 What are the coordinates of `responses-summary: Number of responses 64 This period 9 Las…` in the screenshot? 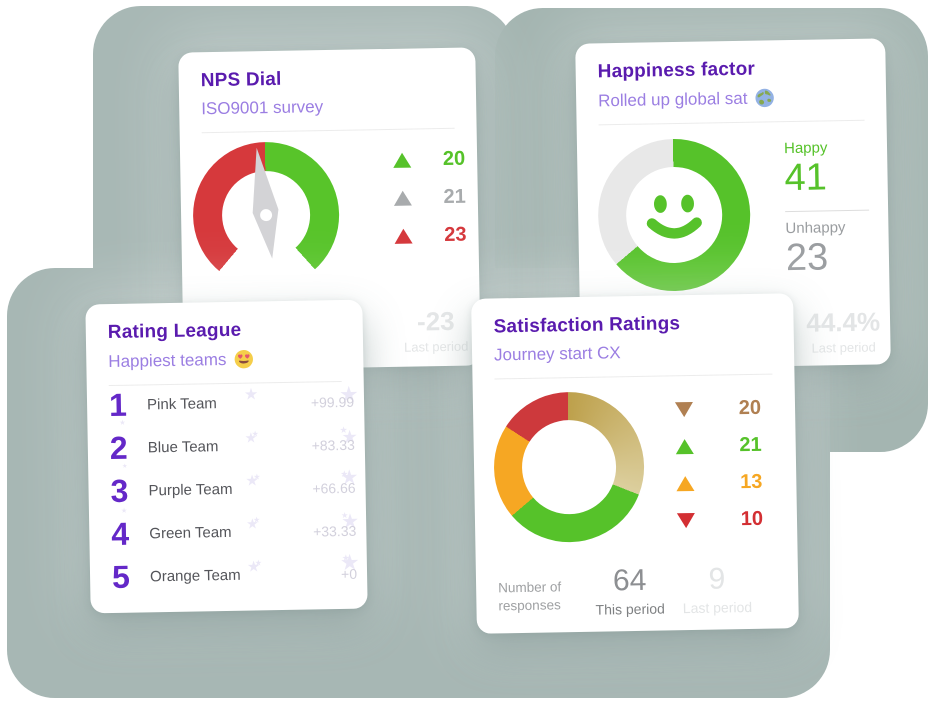 It's located at (641, 590).